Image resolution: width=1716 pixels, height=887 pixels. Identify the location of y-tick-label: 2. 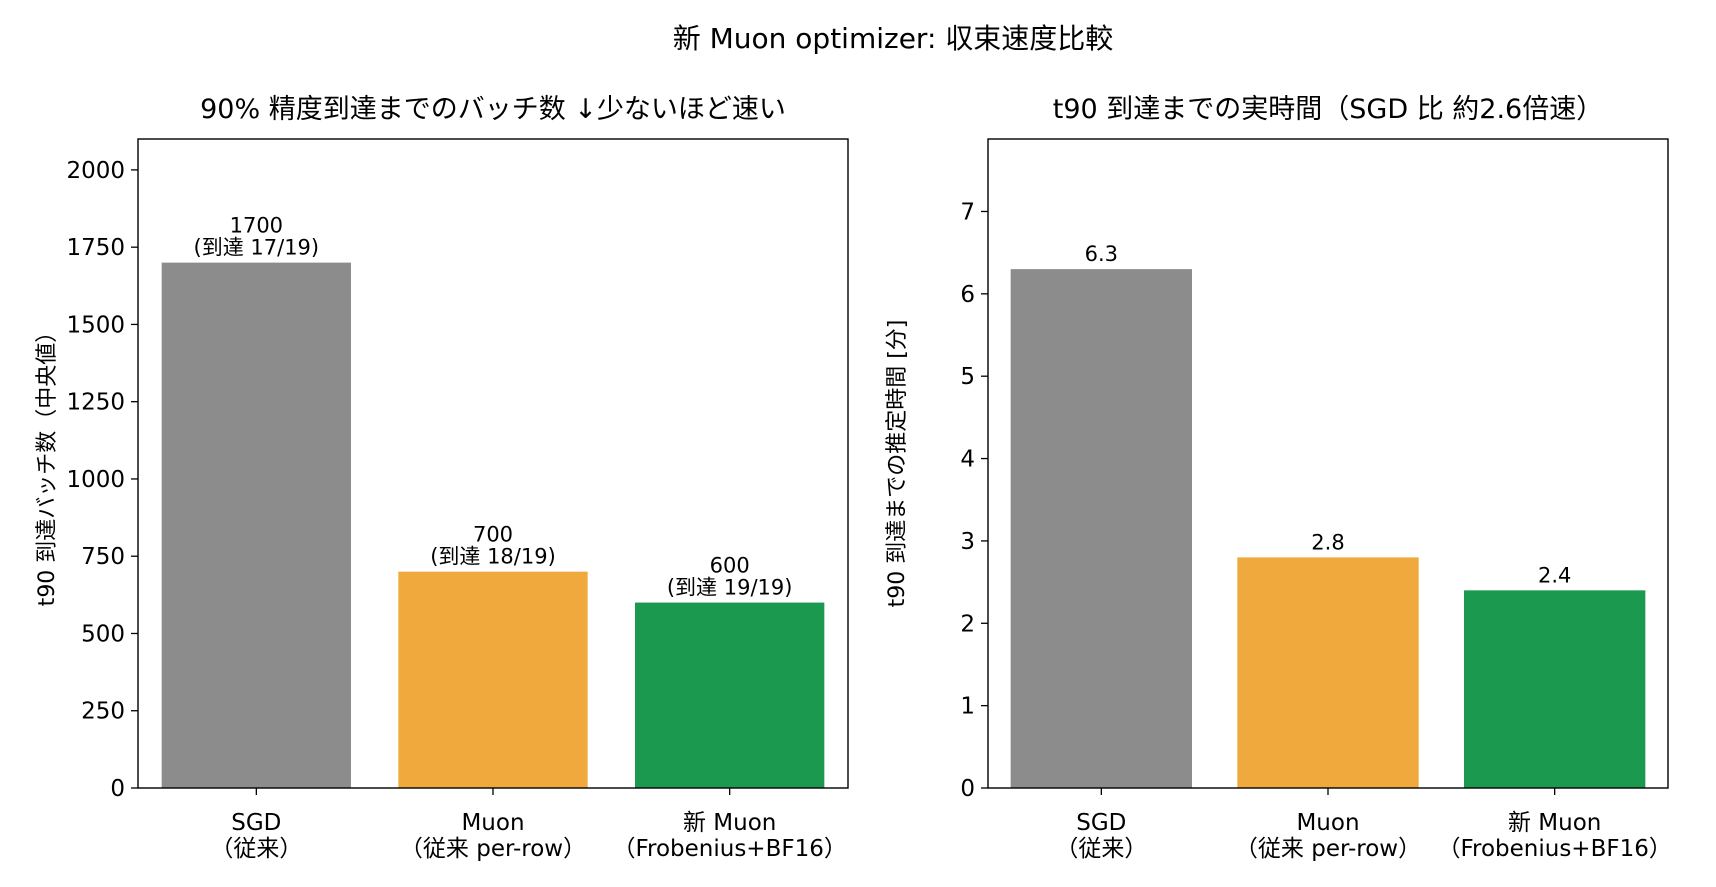
(967, 624).